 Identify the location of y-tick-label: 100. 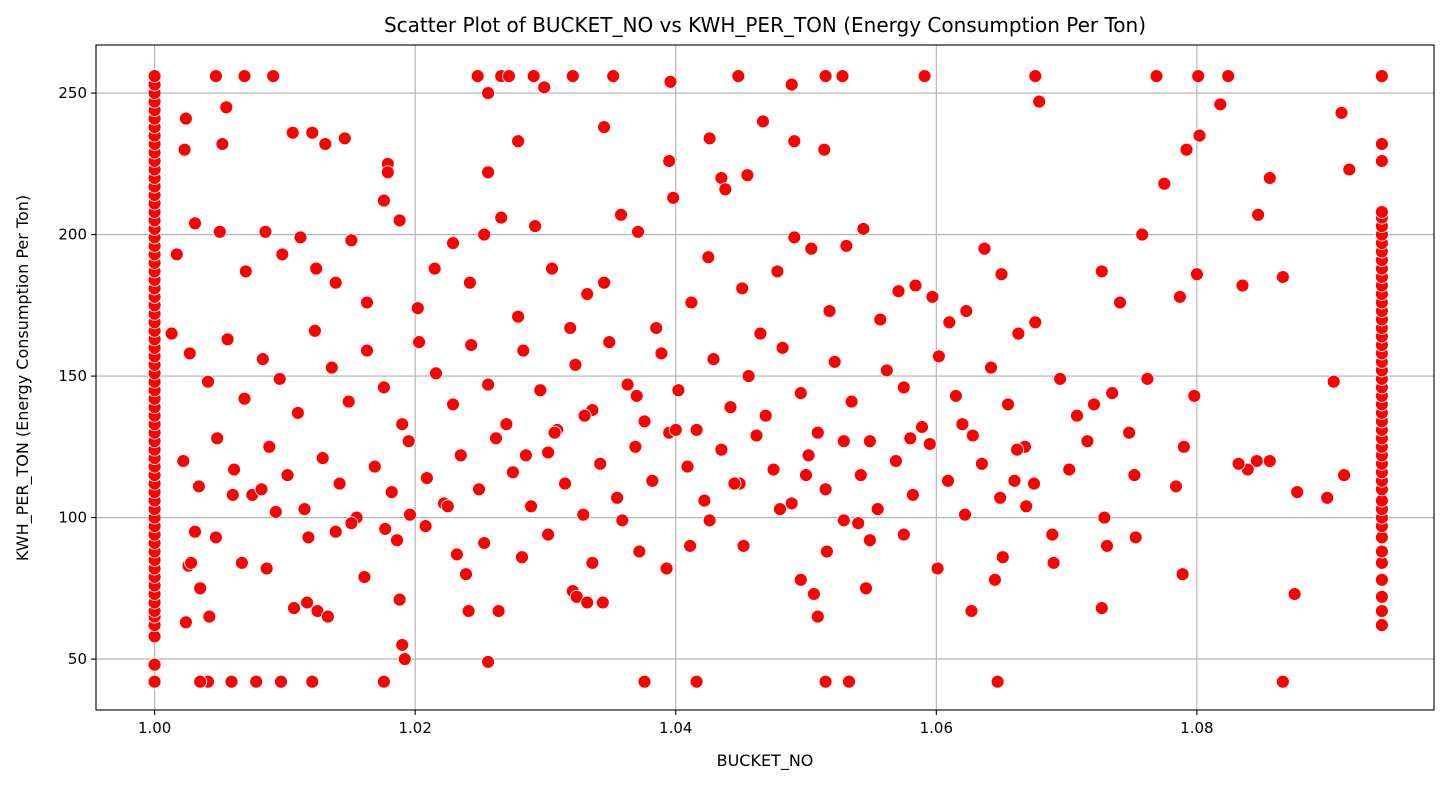
(72, 518).